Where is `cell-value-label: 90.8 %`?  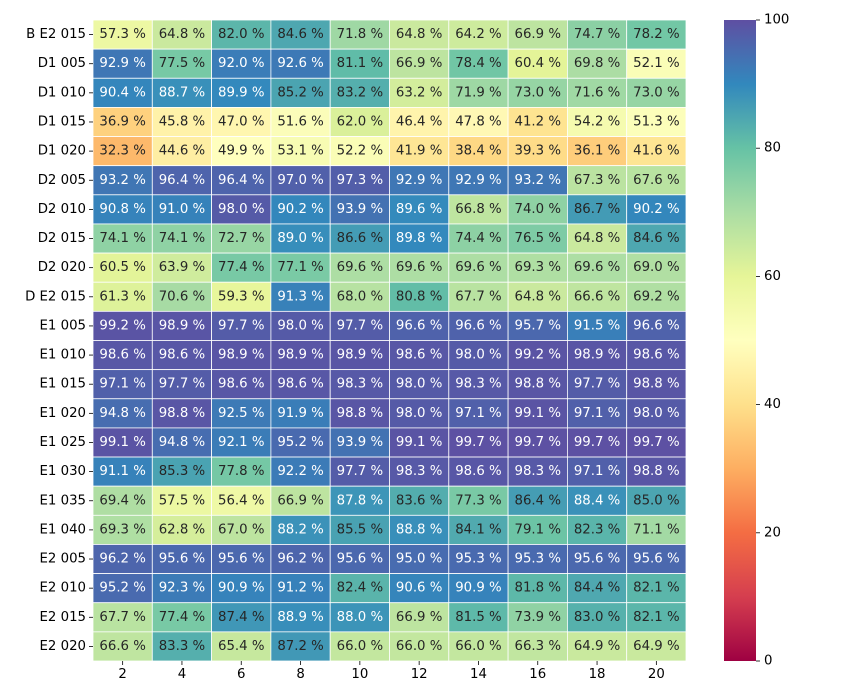
cell-value-label: 90.8 % is located at coordinates (122, 209).